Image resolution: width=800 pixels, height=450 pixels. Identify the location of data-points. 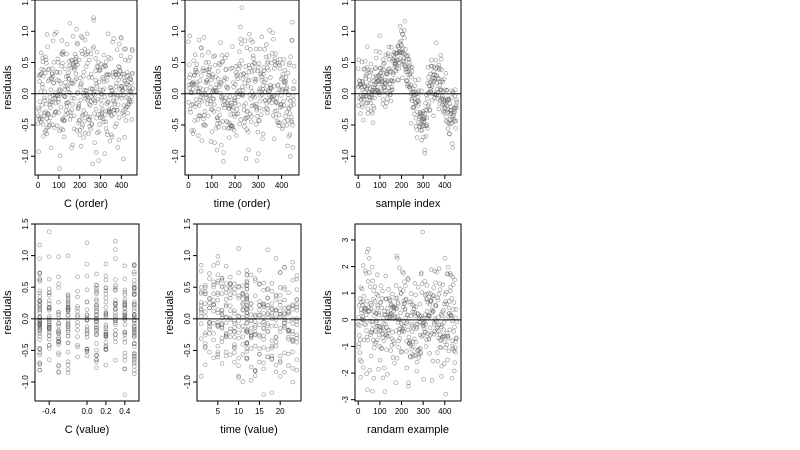
(87, 313).